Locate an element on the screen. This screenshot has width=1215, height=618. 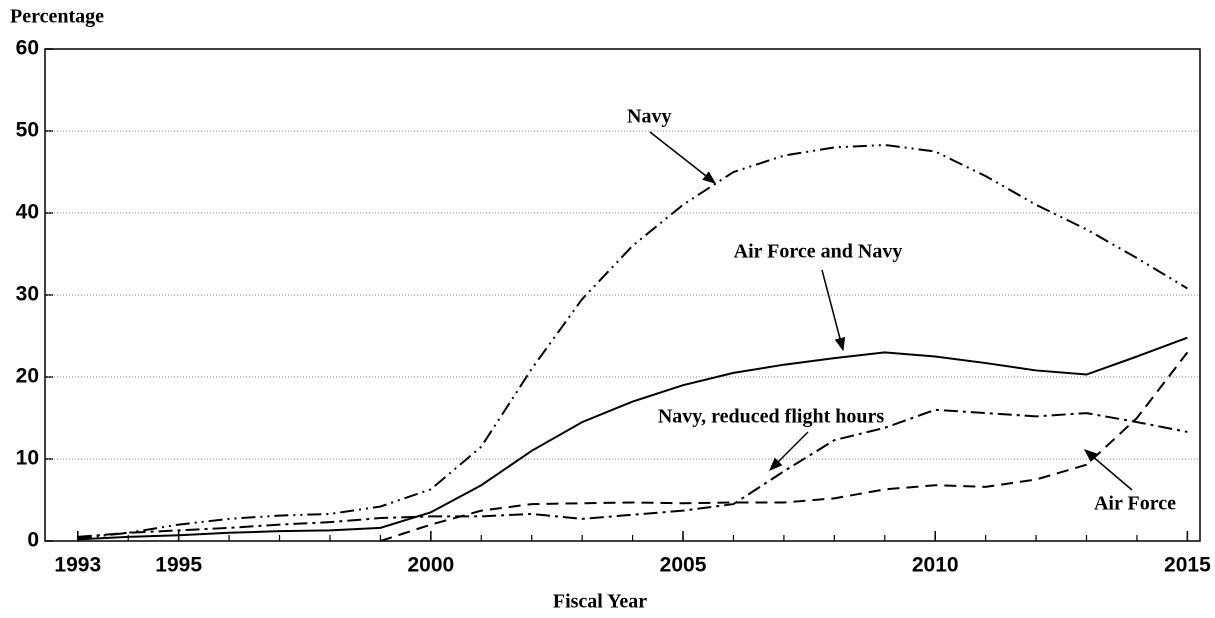
y-tick-label: 50 is located at coordinates (27, 130).